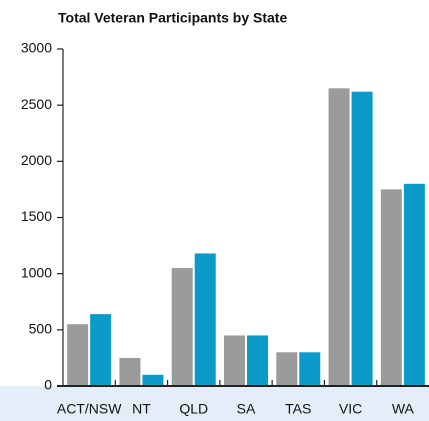 The image size is (429, 421). Describe the element at coordinates (36, 48) in the screenshot. I see `y-tick-label: 3000` at that location.